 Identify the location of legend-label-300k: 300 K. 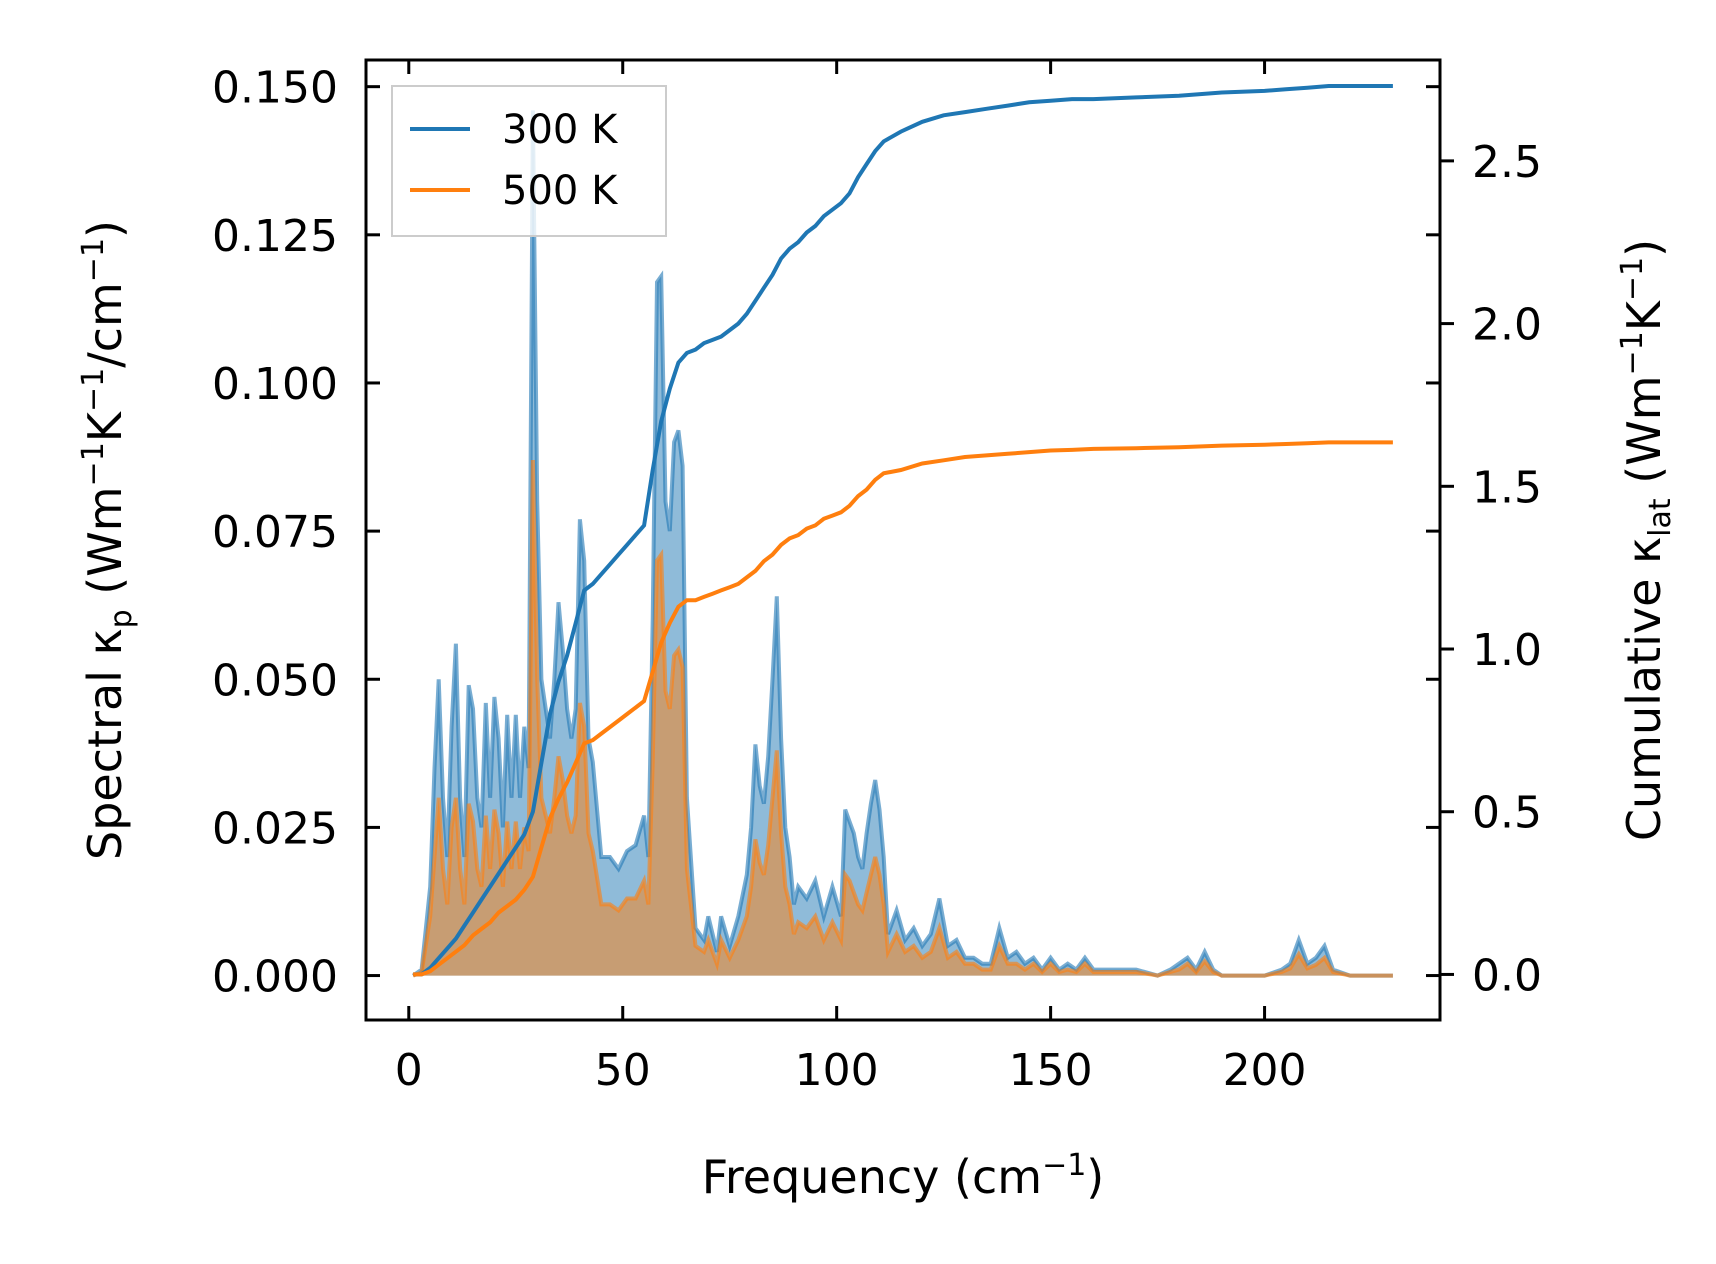
(560, 130).